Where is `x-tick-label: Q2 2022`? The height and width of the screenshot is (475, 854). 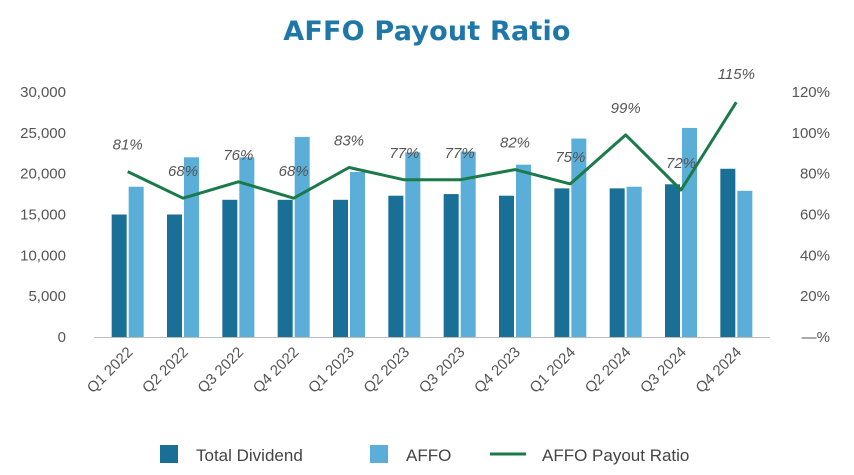
x-tick-label: Q2 2022 is located at coordinates (165, 370).